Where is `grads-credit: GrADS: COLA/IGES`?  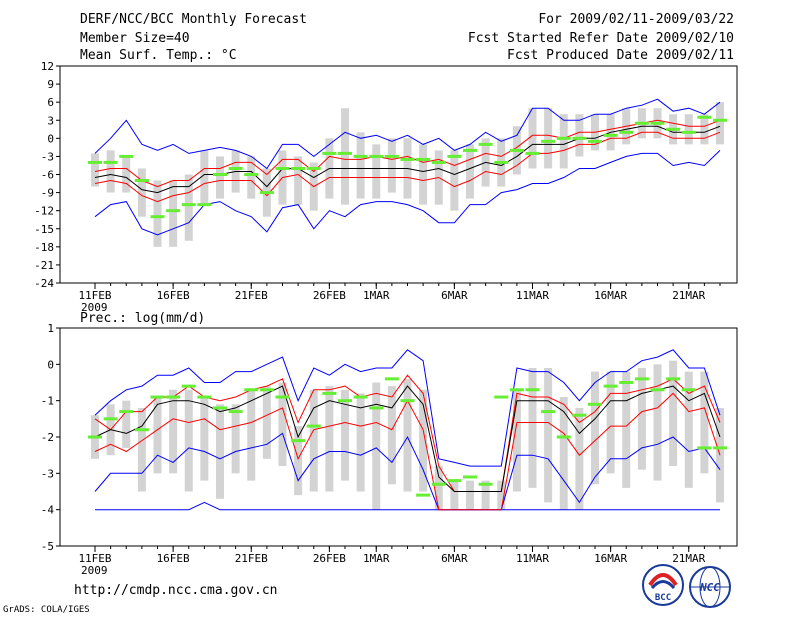
grads-credit: GrADS: COLA/IGES is located at coordinates (46, 610).